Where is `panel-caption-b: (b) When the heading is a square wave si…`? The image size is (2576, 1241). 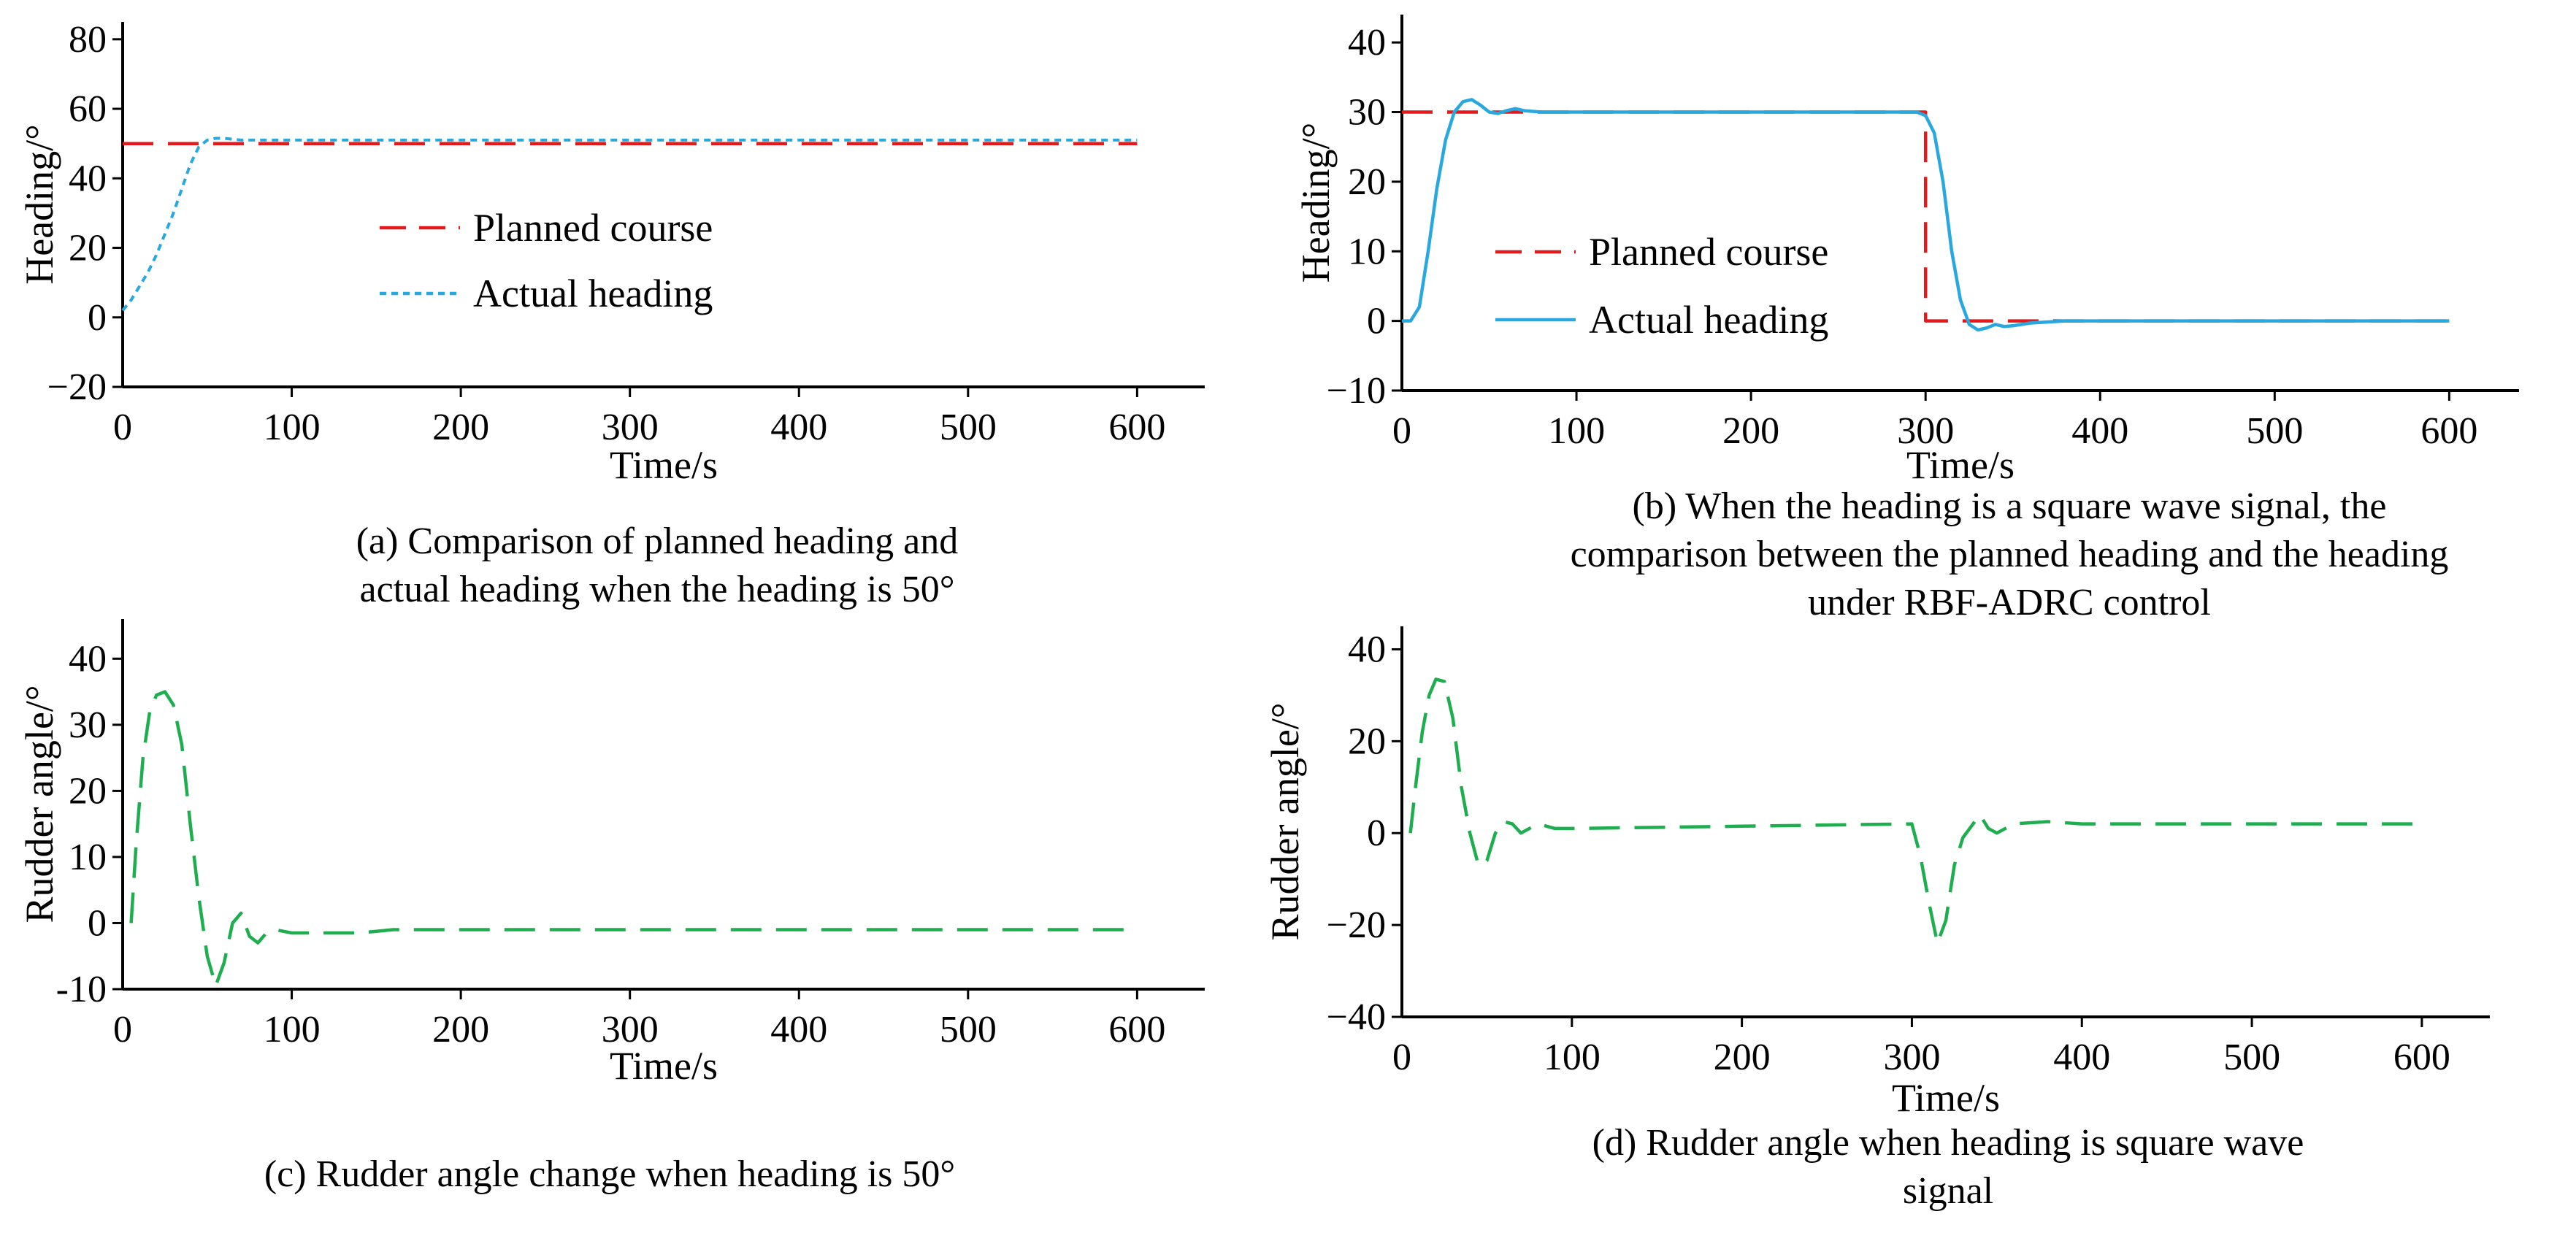 panel-caption-b: (b) When the heading is a square wave si… is located at coordinates (2010, 506).